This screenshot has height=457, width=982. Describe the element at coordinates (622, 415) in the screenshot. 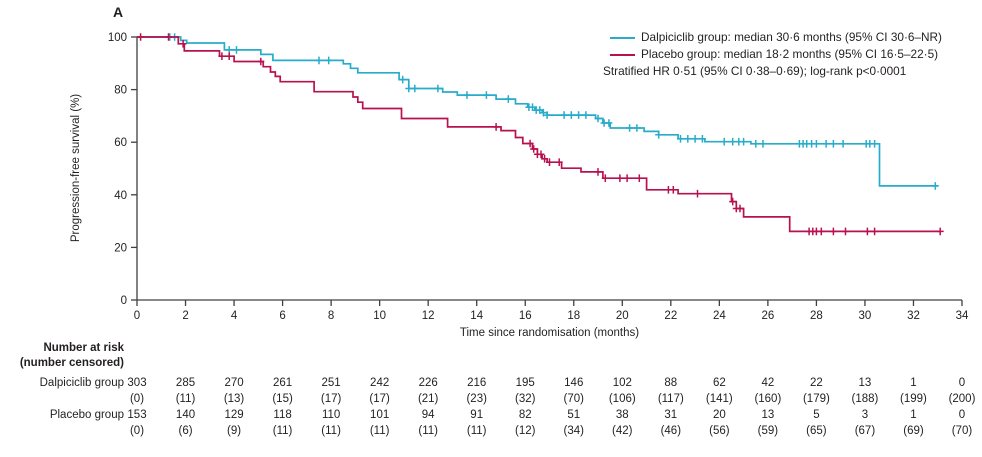

I see `risk-cell: 38` at that location.